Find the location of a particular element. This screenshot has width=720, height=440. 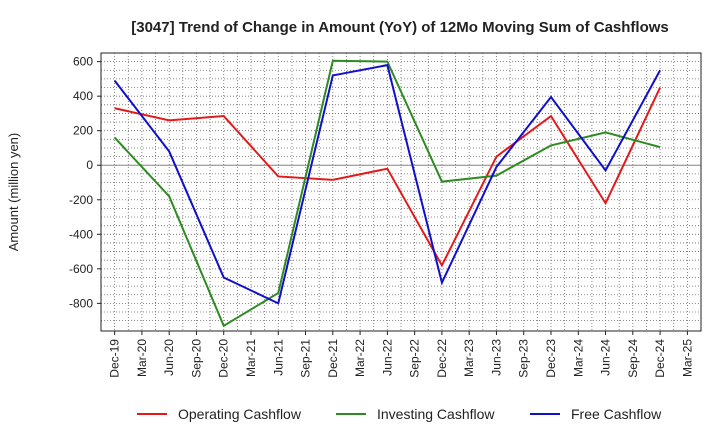

x-tick-label: Sep-24 is located at coordinates (633, 358).